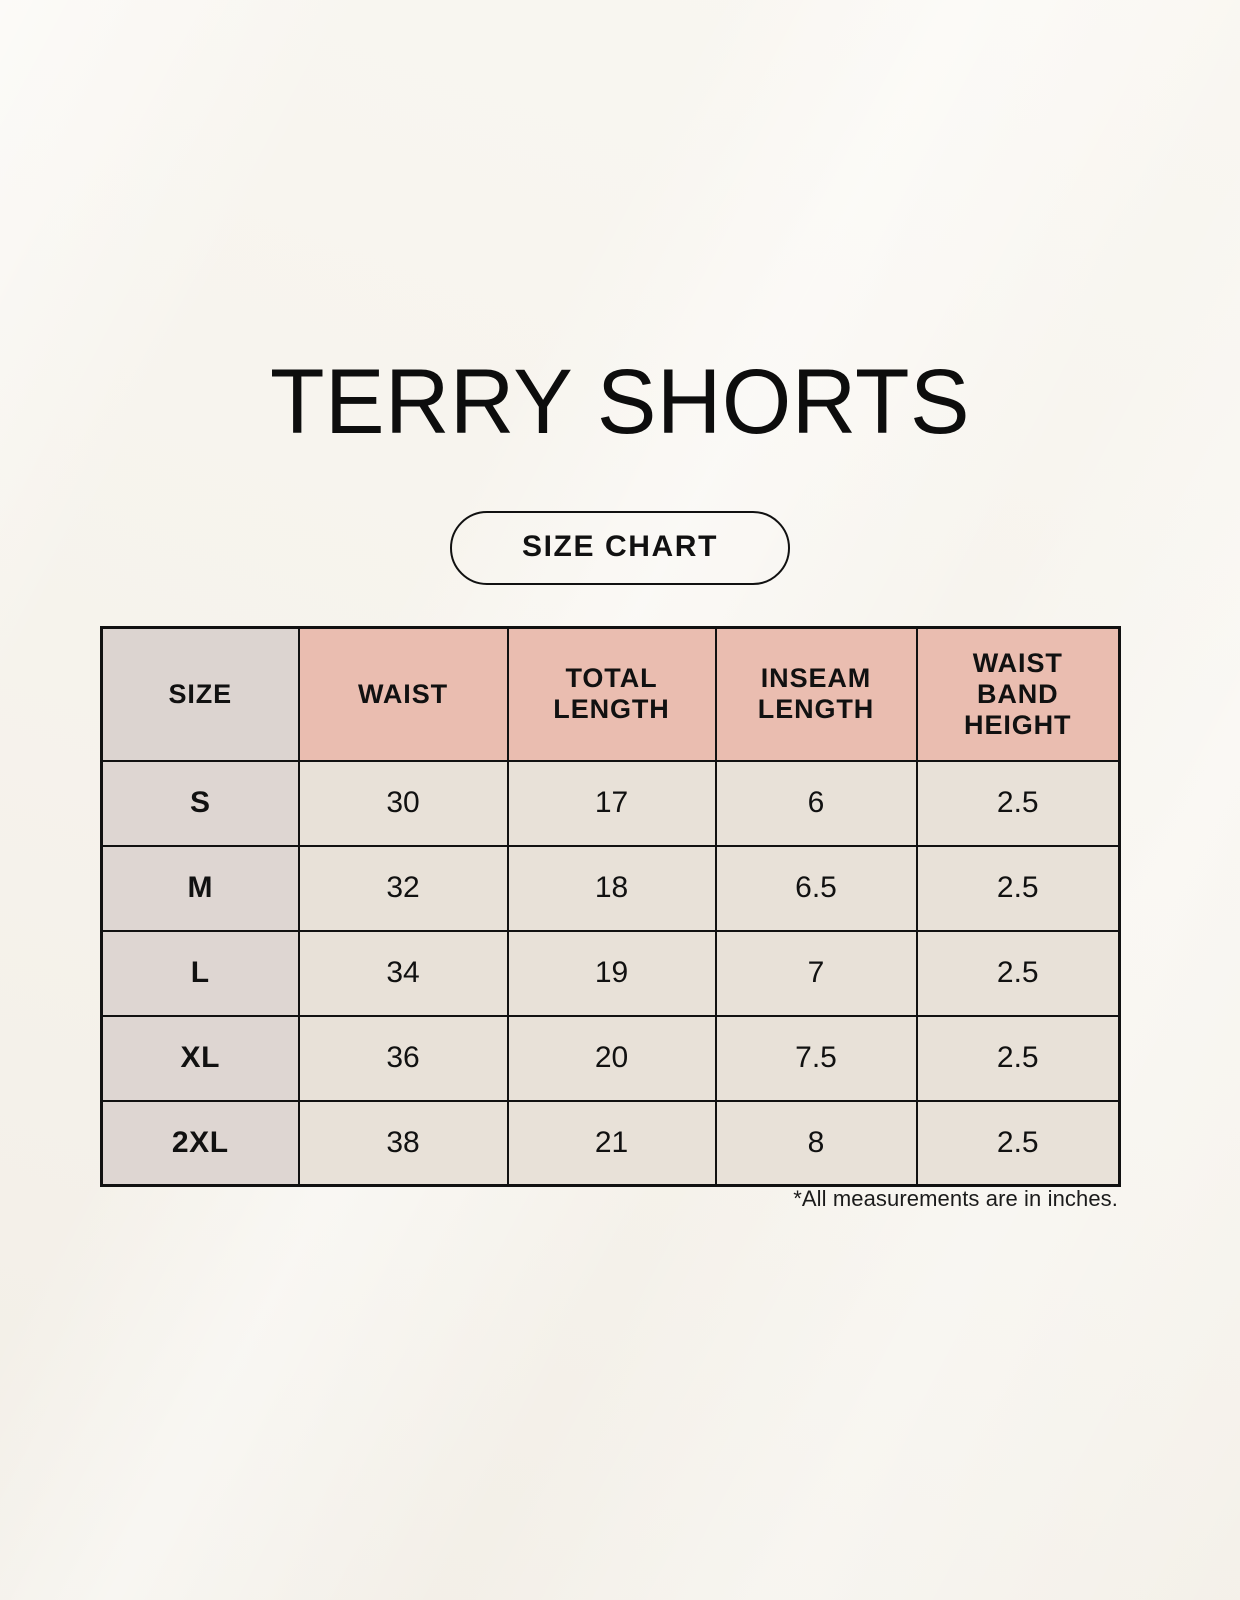  I want to click on column-header-waist-band-height: WAIST BAND HEIGHT, so click(1018, 694).